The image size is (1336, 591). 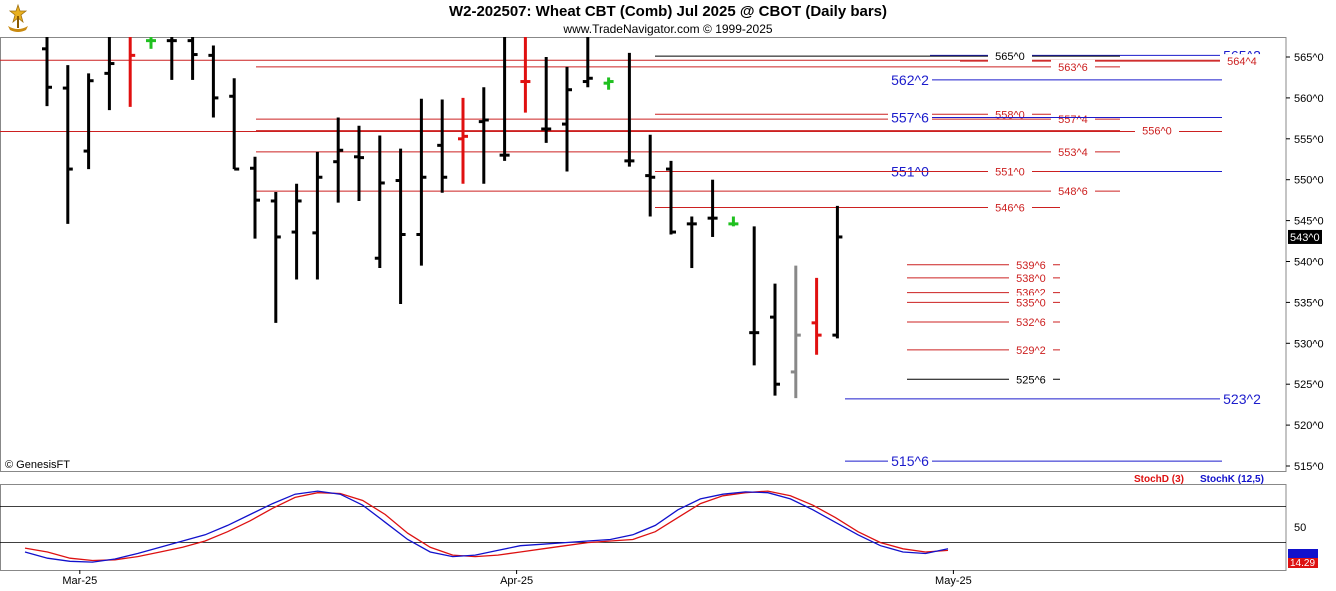 I want to click on legend-stoch-k: StochK (12,5), so click(x=1232, y=479).